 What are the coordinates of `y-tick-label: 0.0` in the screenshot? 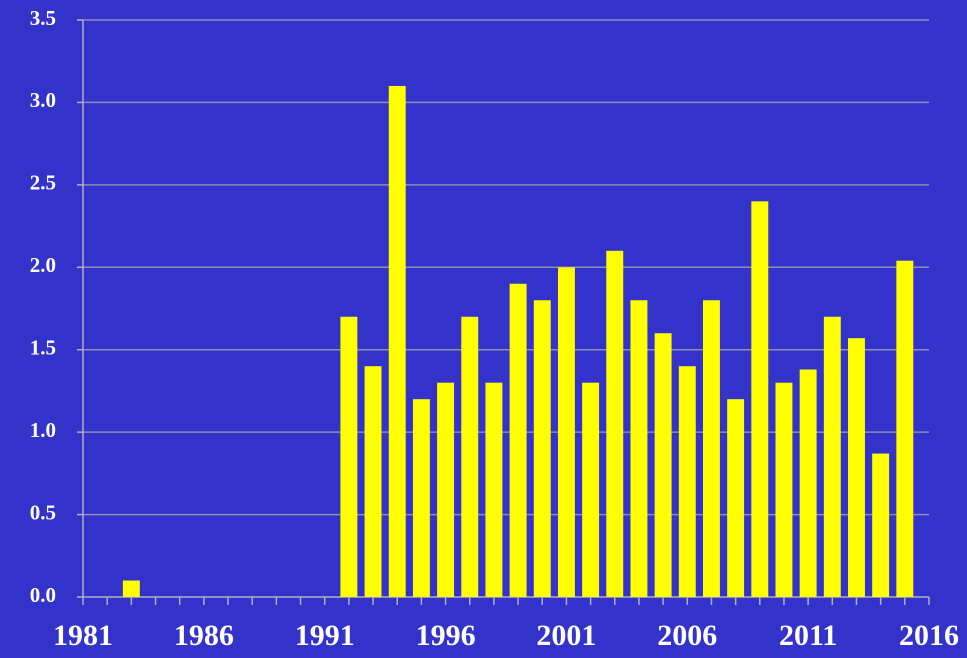 It's located at (43, 595).